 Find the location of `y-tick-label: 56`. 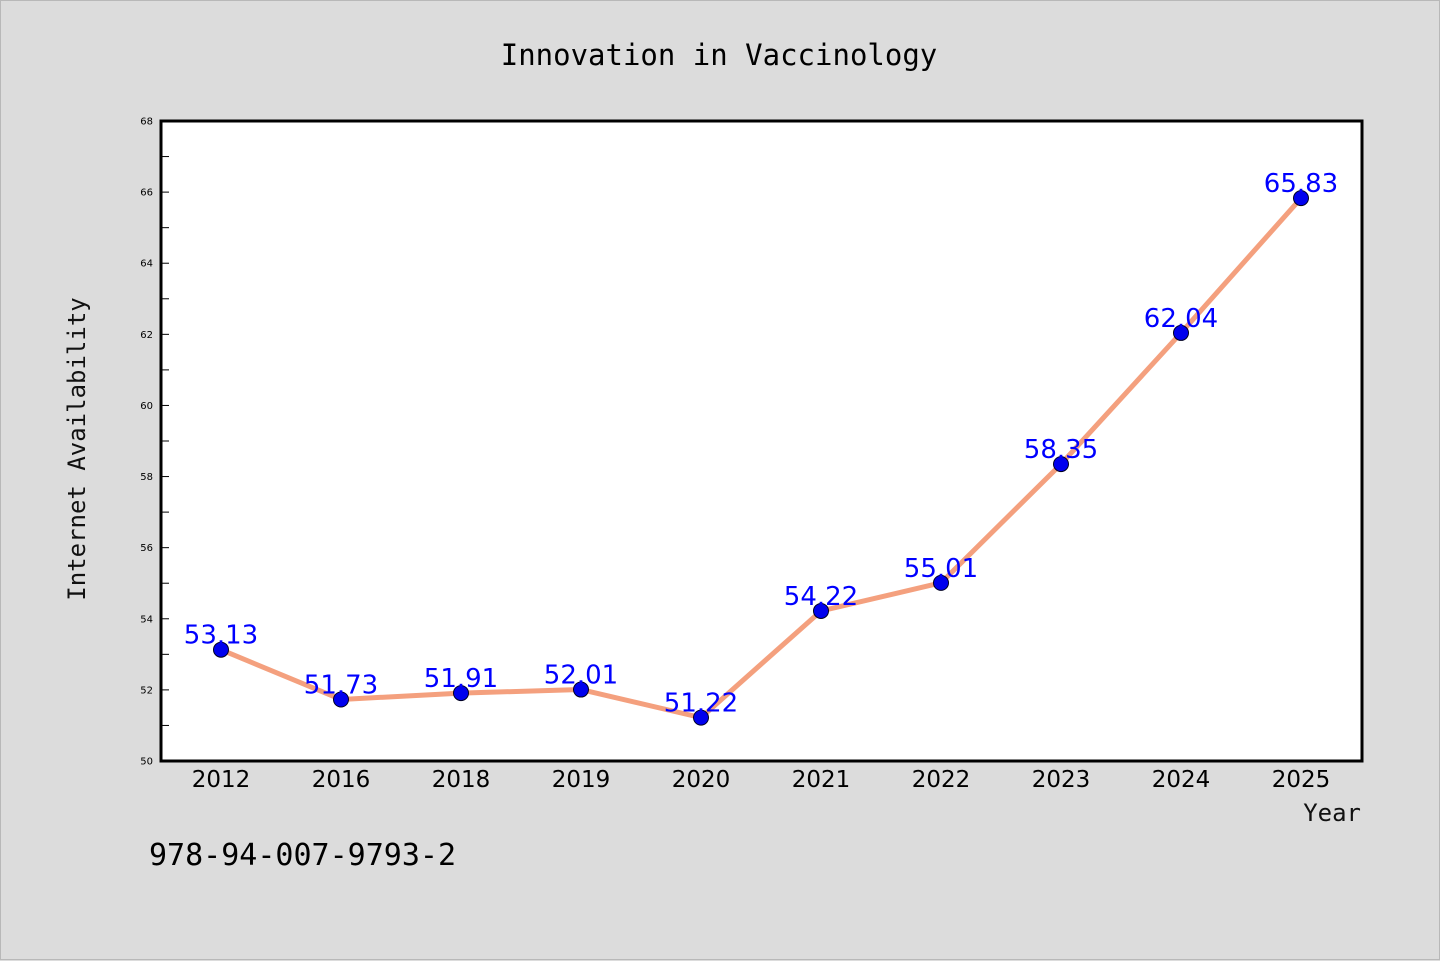

y-tick-label: 56 is located at coordinates (146, 548).